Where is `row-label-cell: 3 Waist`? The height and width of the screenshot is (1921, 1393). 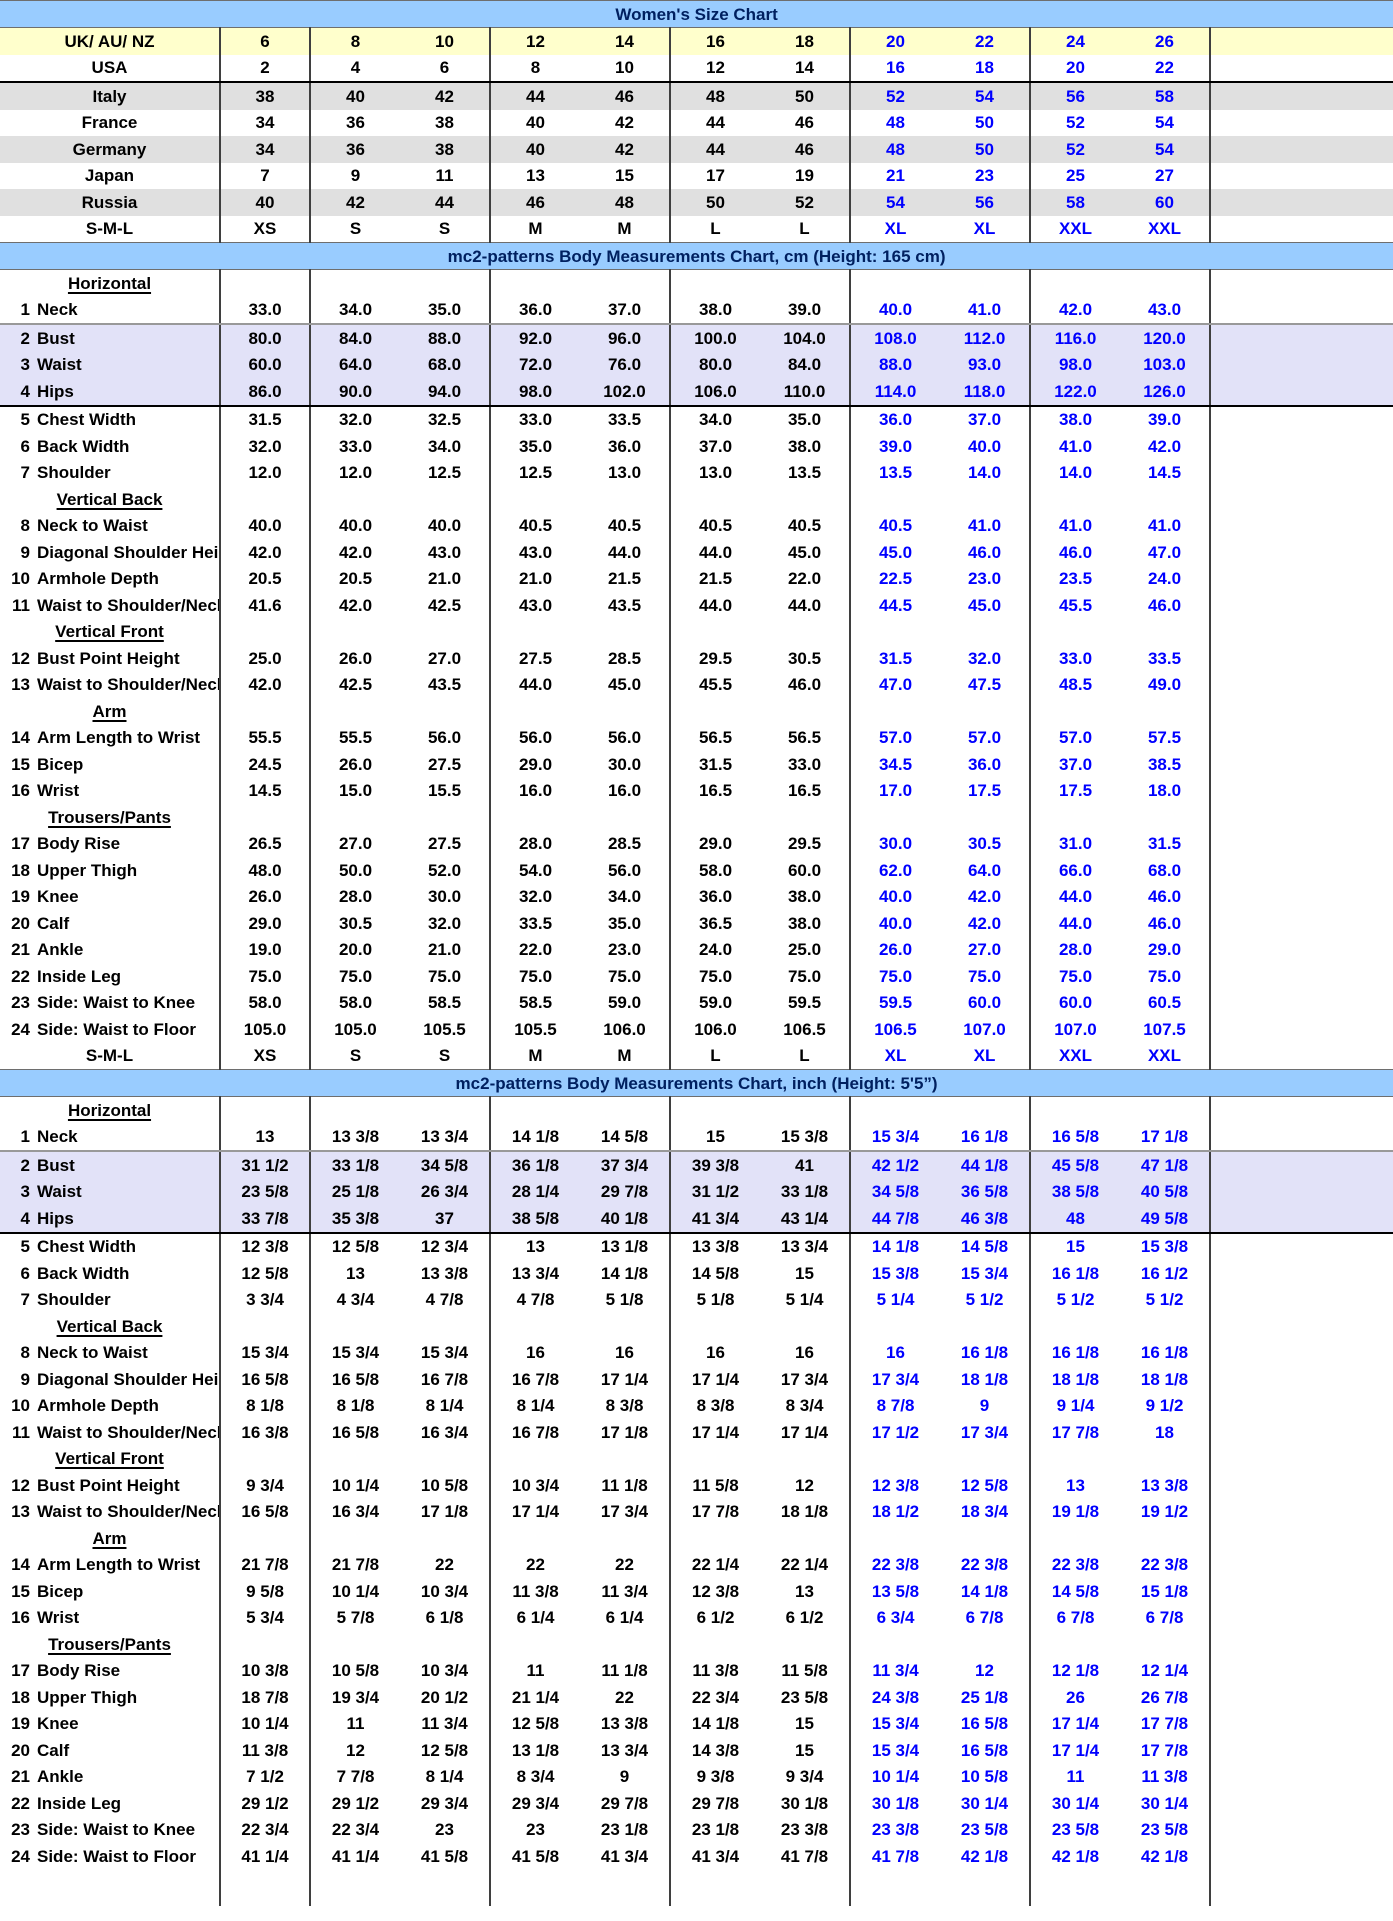
row-label-cell: 3 Waist is located at coordinates (110, 1191).